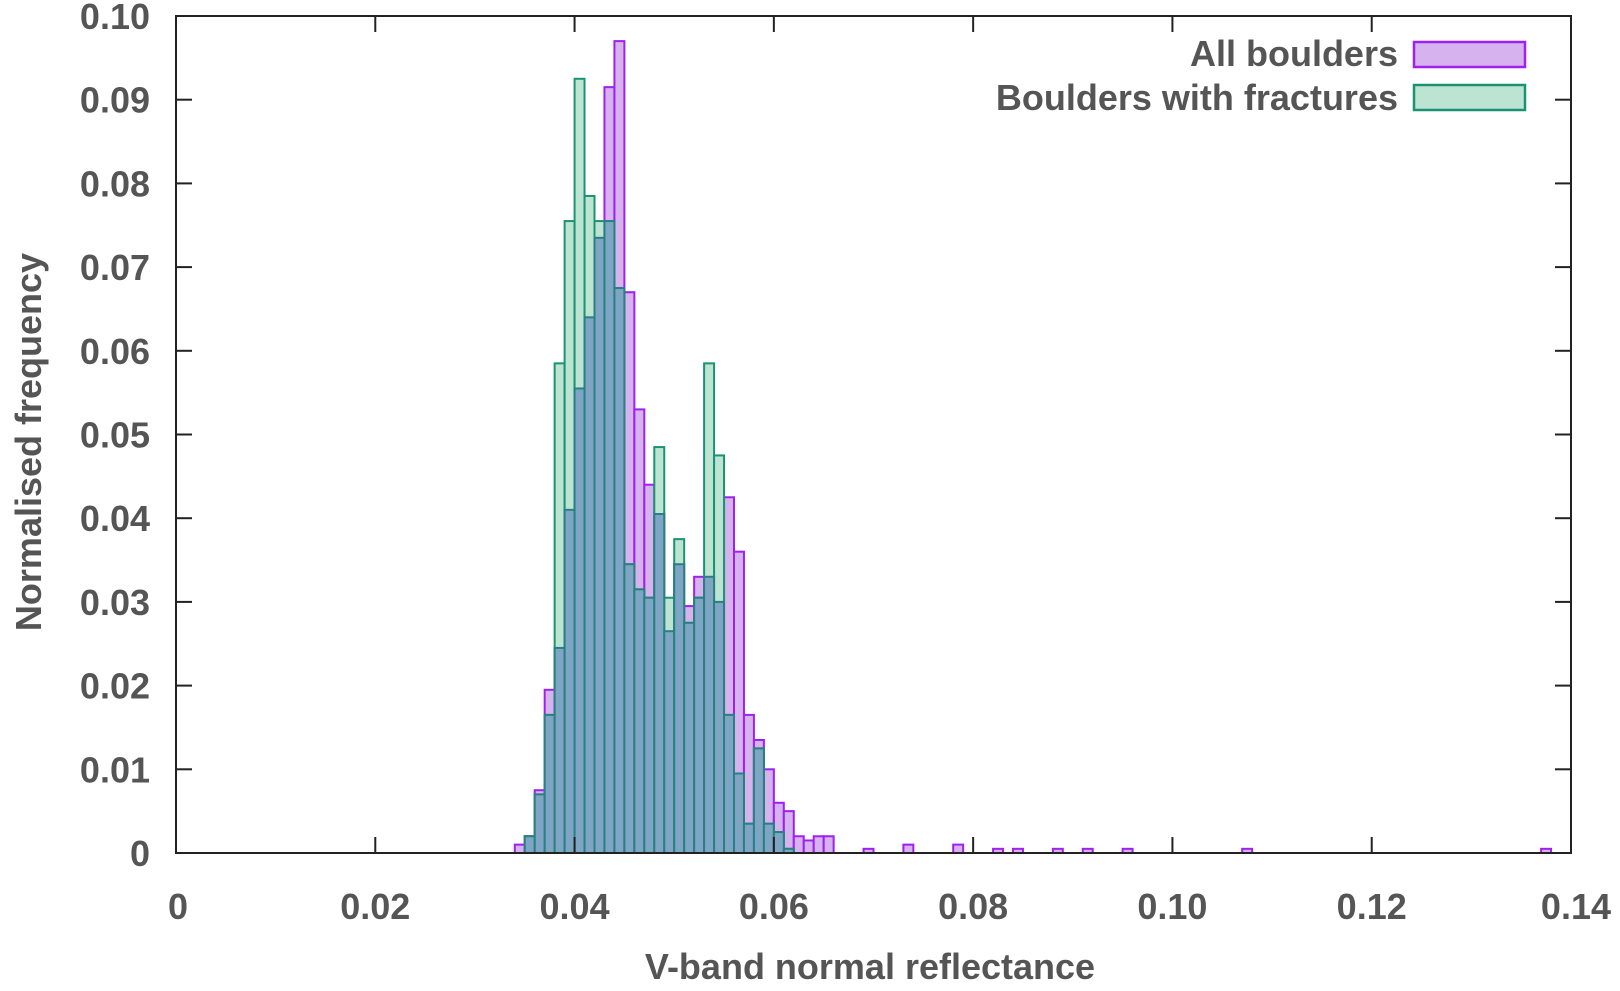  What do you see at coordinates (115, 183) in the screenshot?
I see `y-tick-label: 0.08` at bounding box center [115, 183].